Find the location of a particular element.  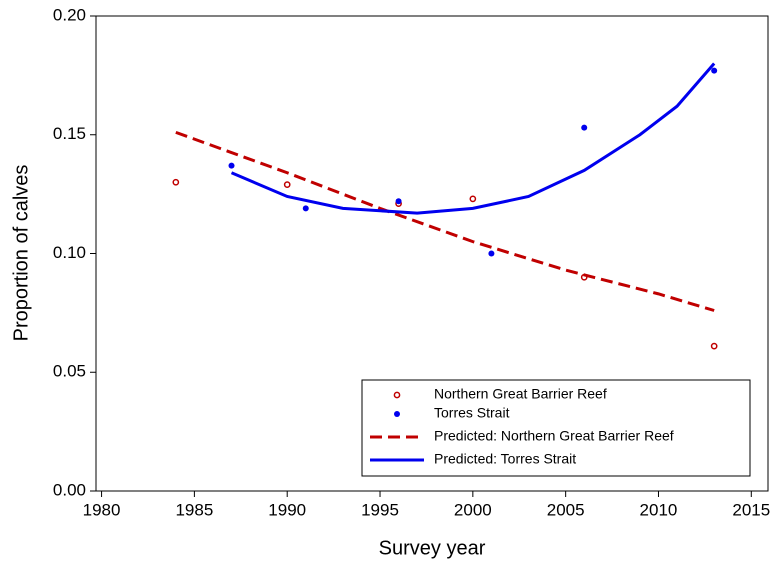

x-axis-label: Survey year is located at coordinates (432, 548).